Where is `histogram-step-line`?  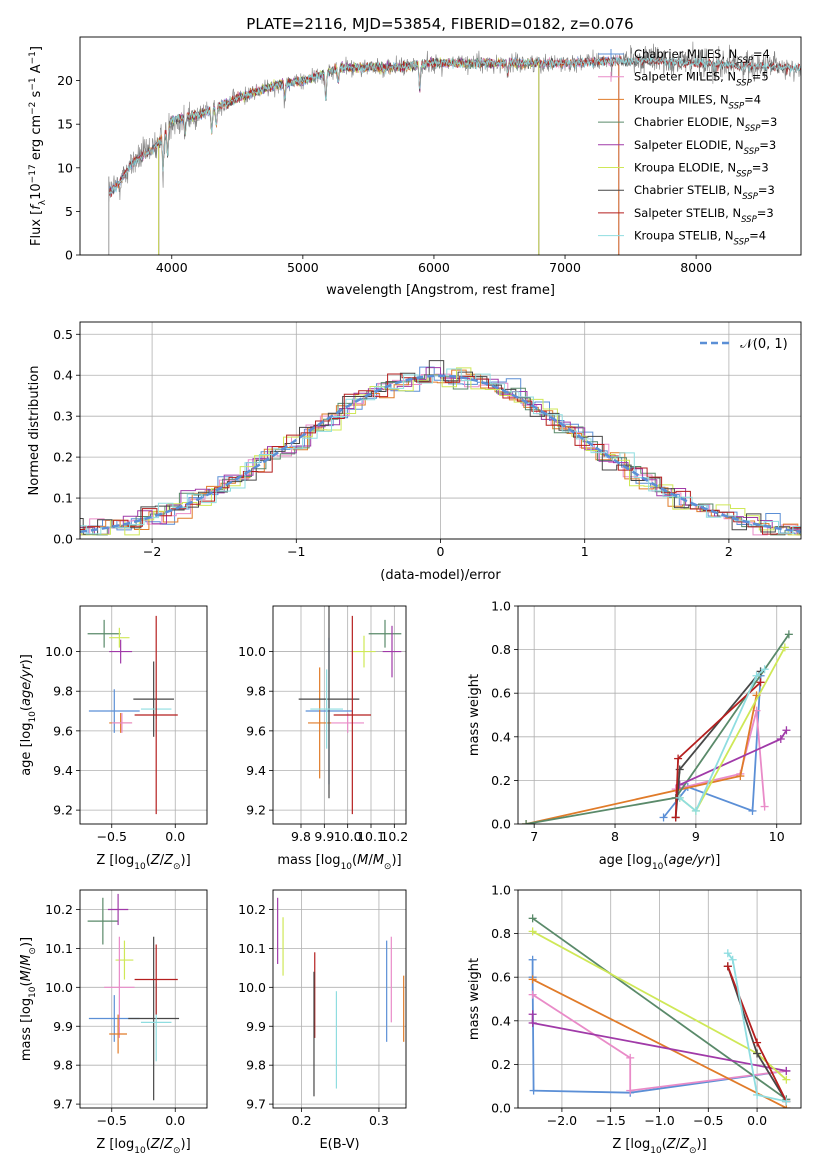 histogram-step-line is located at coordinates (440, 451).